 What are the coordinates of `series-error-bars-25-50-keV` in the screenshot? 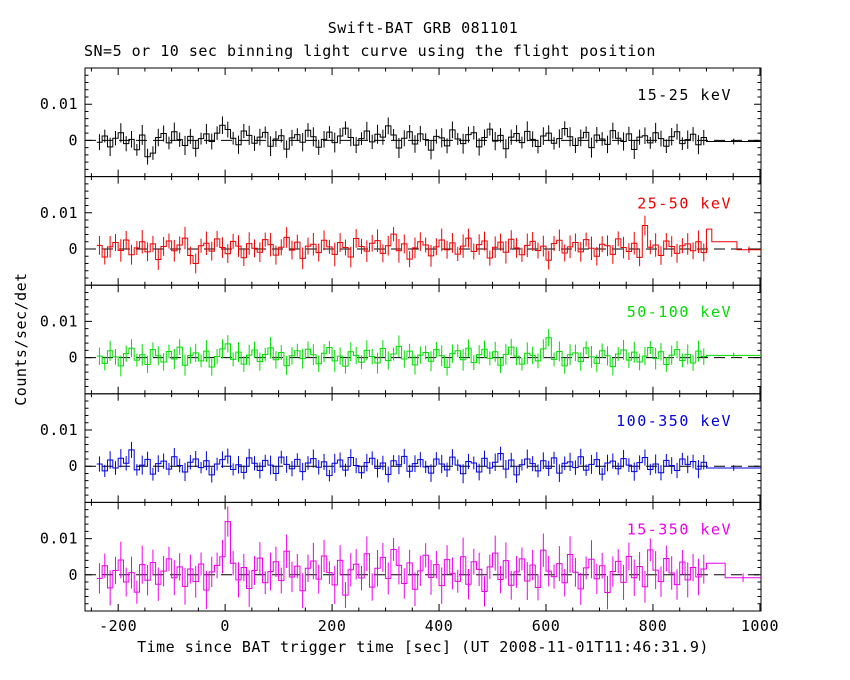 It's located at (424, 244).